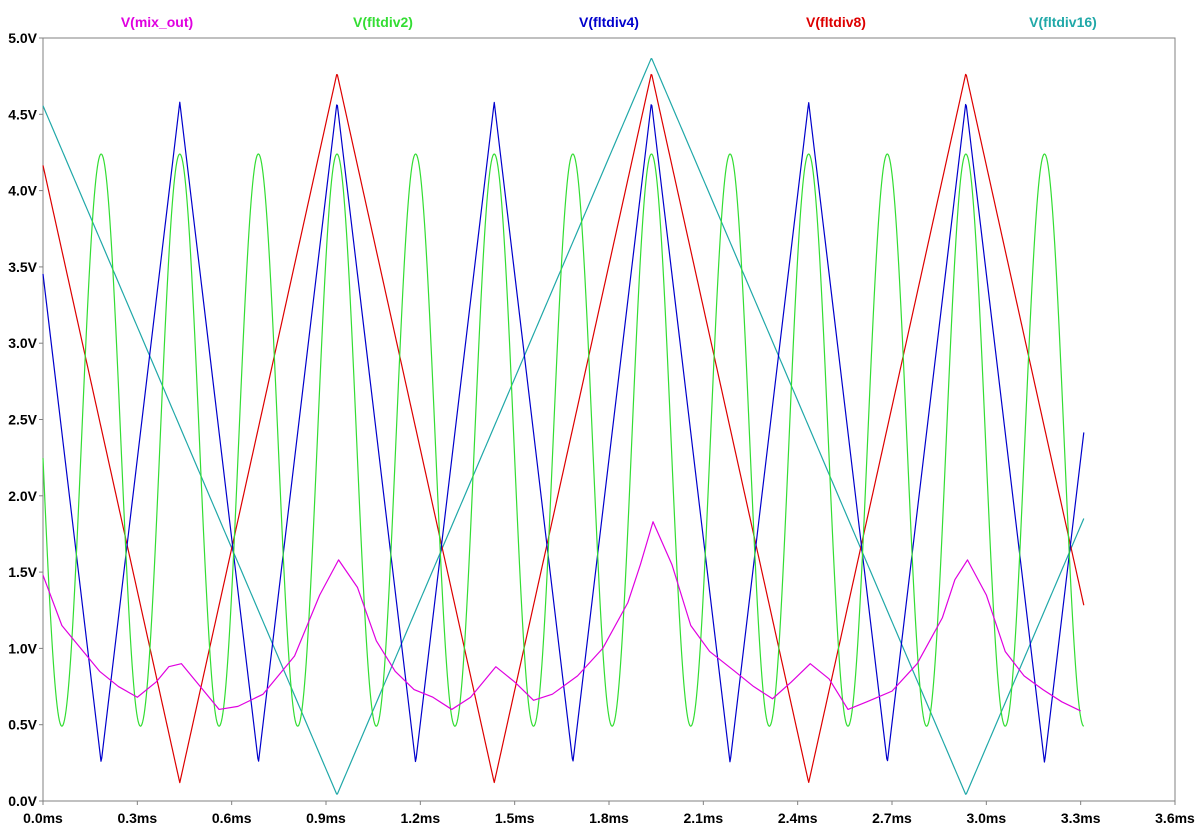 The image size is (1200, 832). What do you see at coordinates (232, 818) in the screenshot?
I see `x-tick-label: 0.6ms` at bounding box center [232, 818].